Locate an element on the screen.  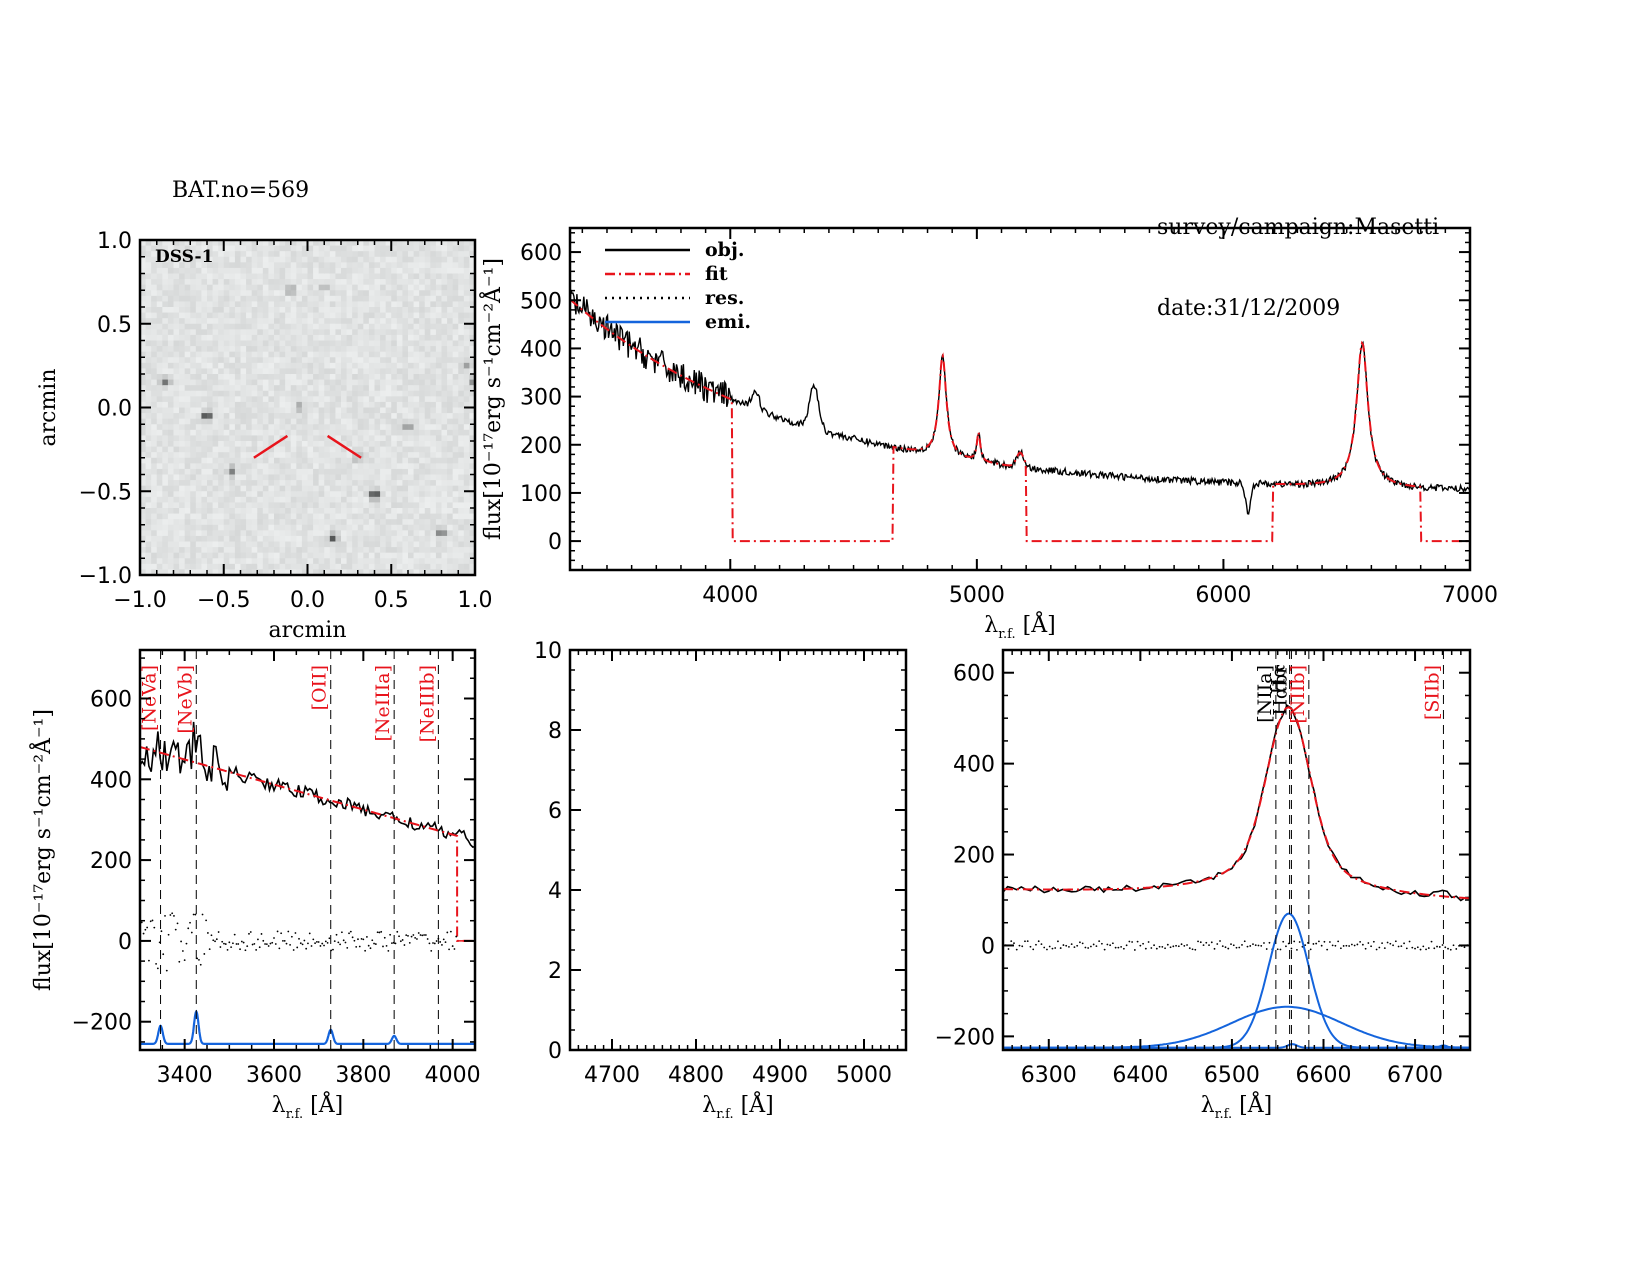
emission-line is located at coordinates (307, 1027).